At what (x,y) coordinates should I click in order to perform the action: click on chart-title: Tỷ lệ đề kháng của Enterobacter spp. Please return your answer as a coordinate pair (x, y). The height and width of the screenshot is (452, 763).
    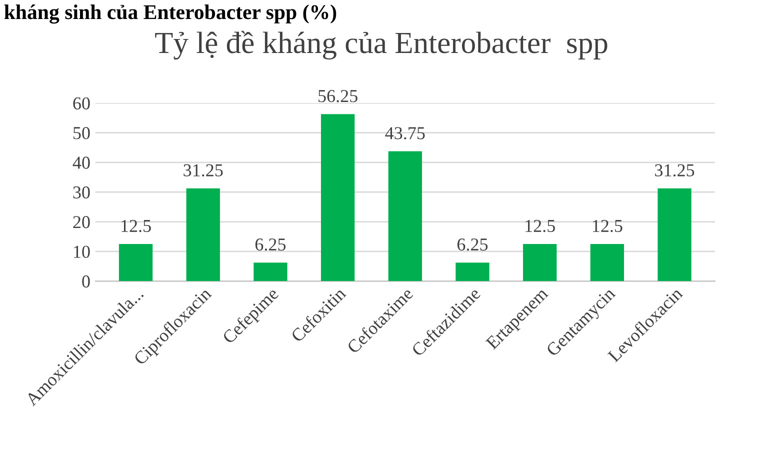
    Looking at the image, I should click on (381, 45).